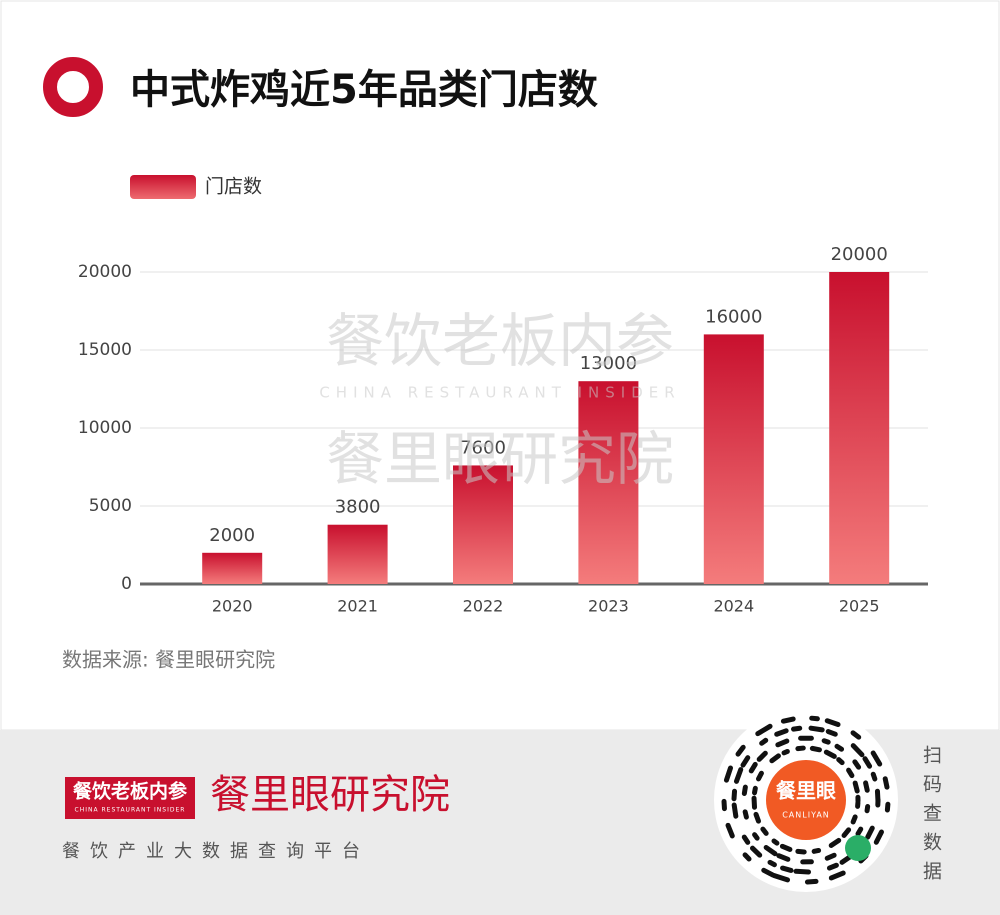 Image resolution: width=1000 pixels, height=915 pixels. I want to click on qr-label: 餐里眼, so click(806, 791).